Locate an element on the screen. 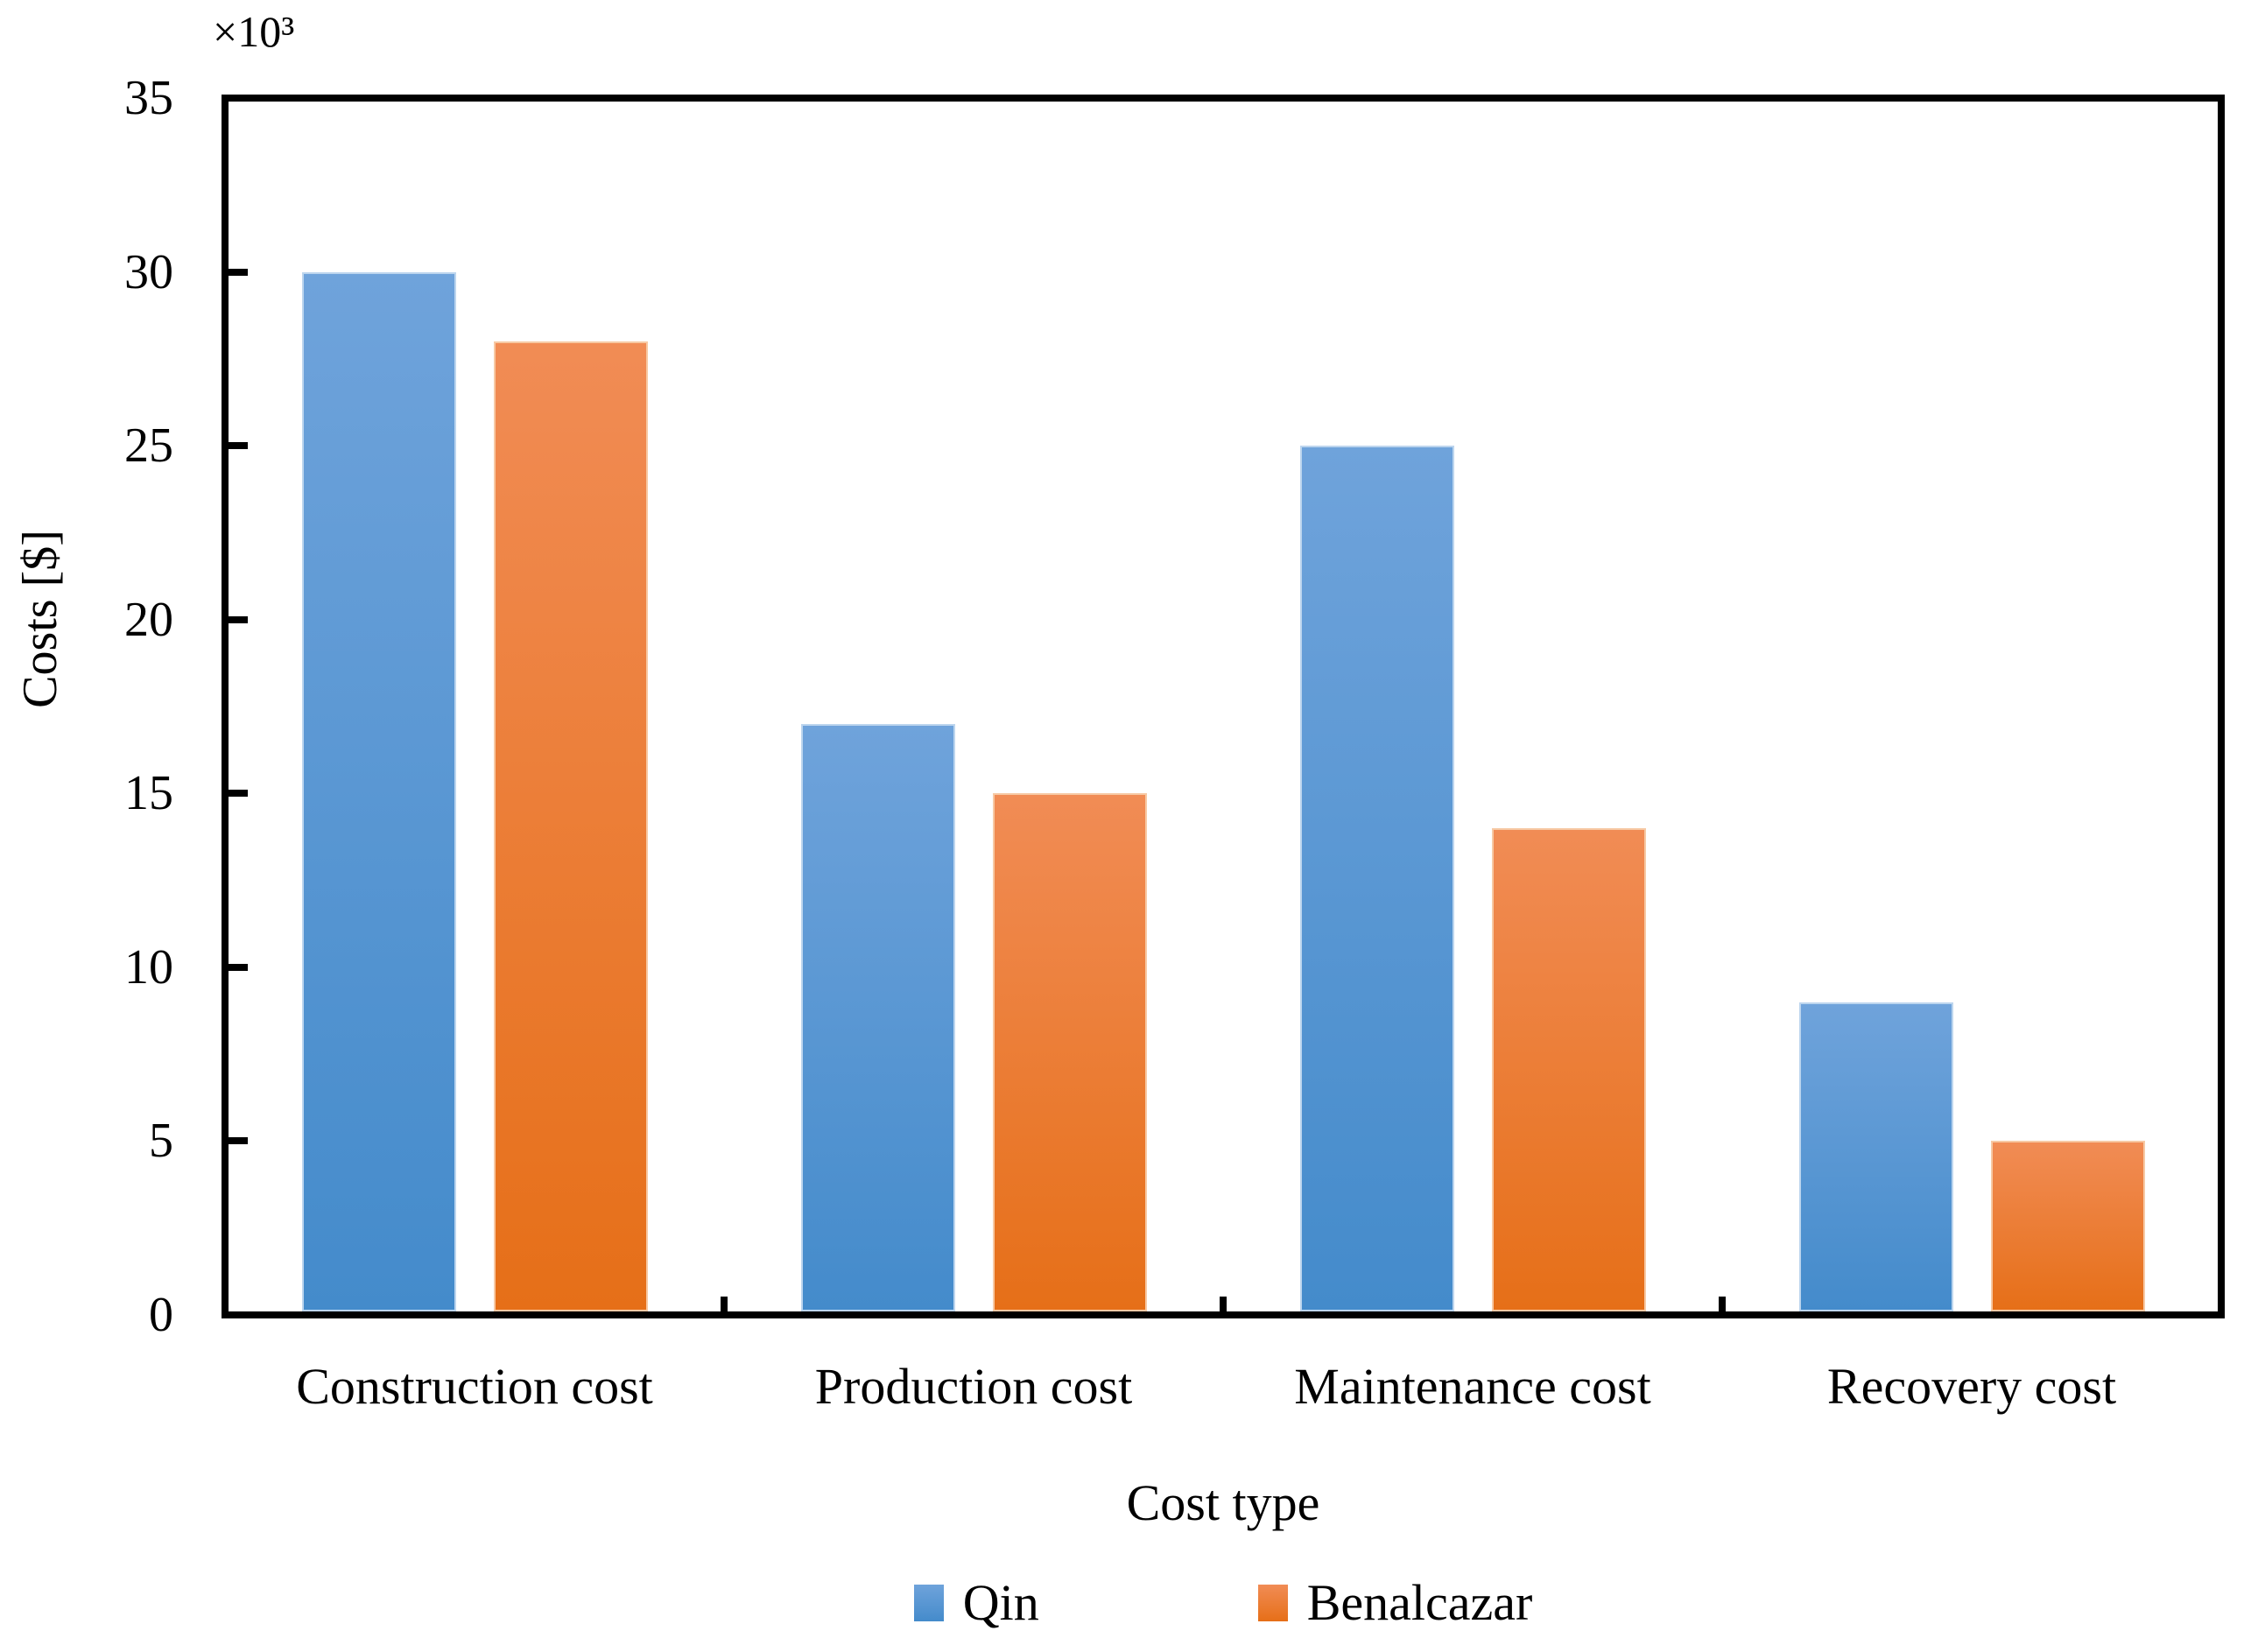  bar-qin-maintenance-cost is located at coordinates (1377, 878).